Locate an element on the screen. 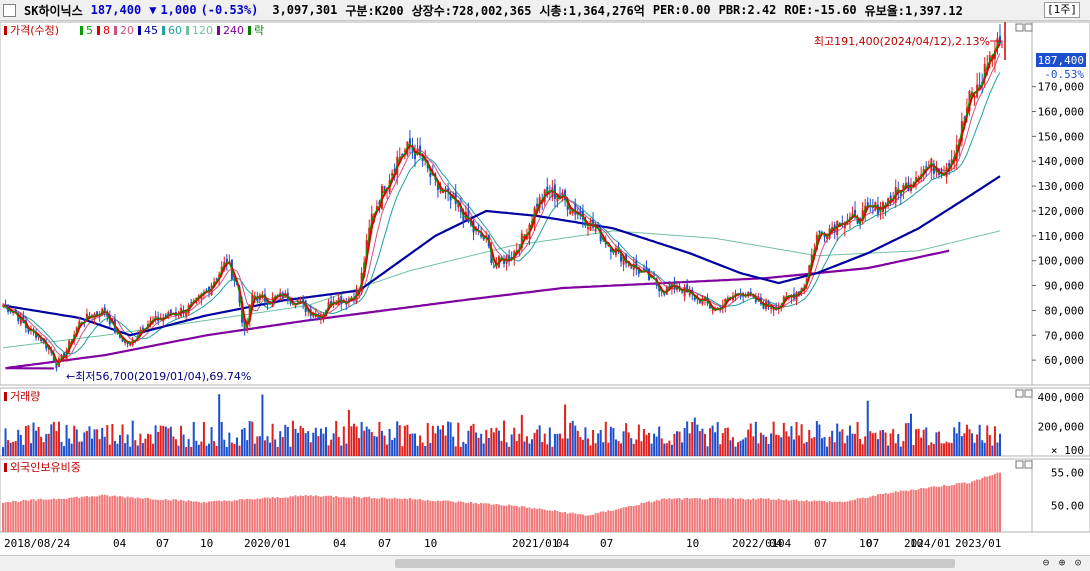  stock-change: 1,000 is located at coordinates (178, 10).